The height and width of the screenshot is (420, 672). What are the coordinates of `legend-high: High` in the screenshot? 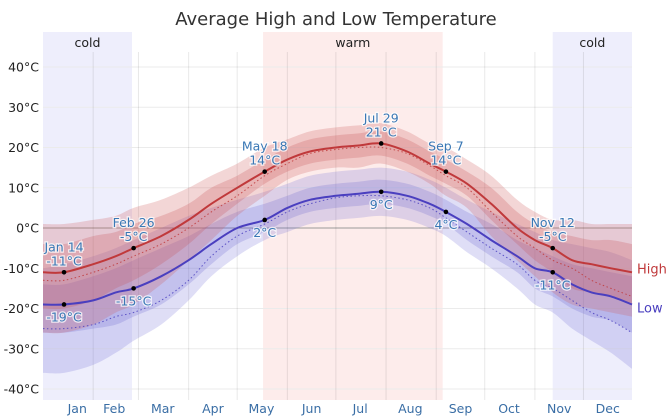 It's located at (652, 269).